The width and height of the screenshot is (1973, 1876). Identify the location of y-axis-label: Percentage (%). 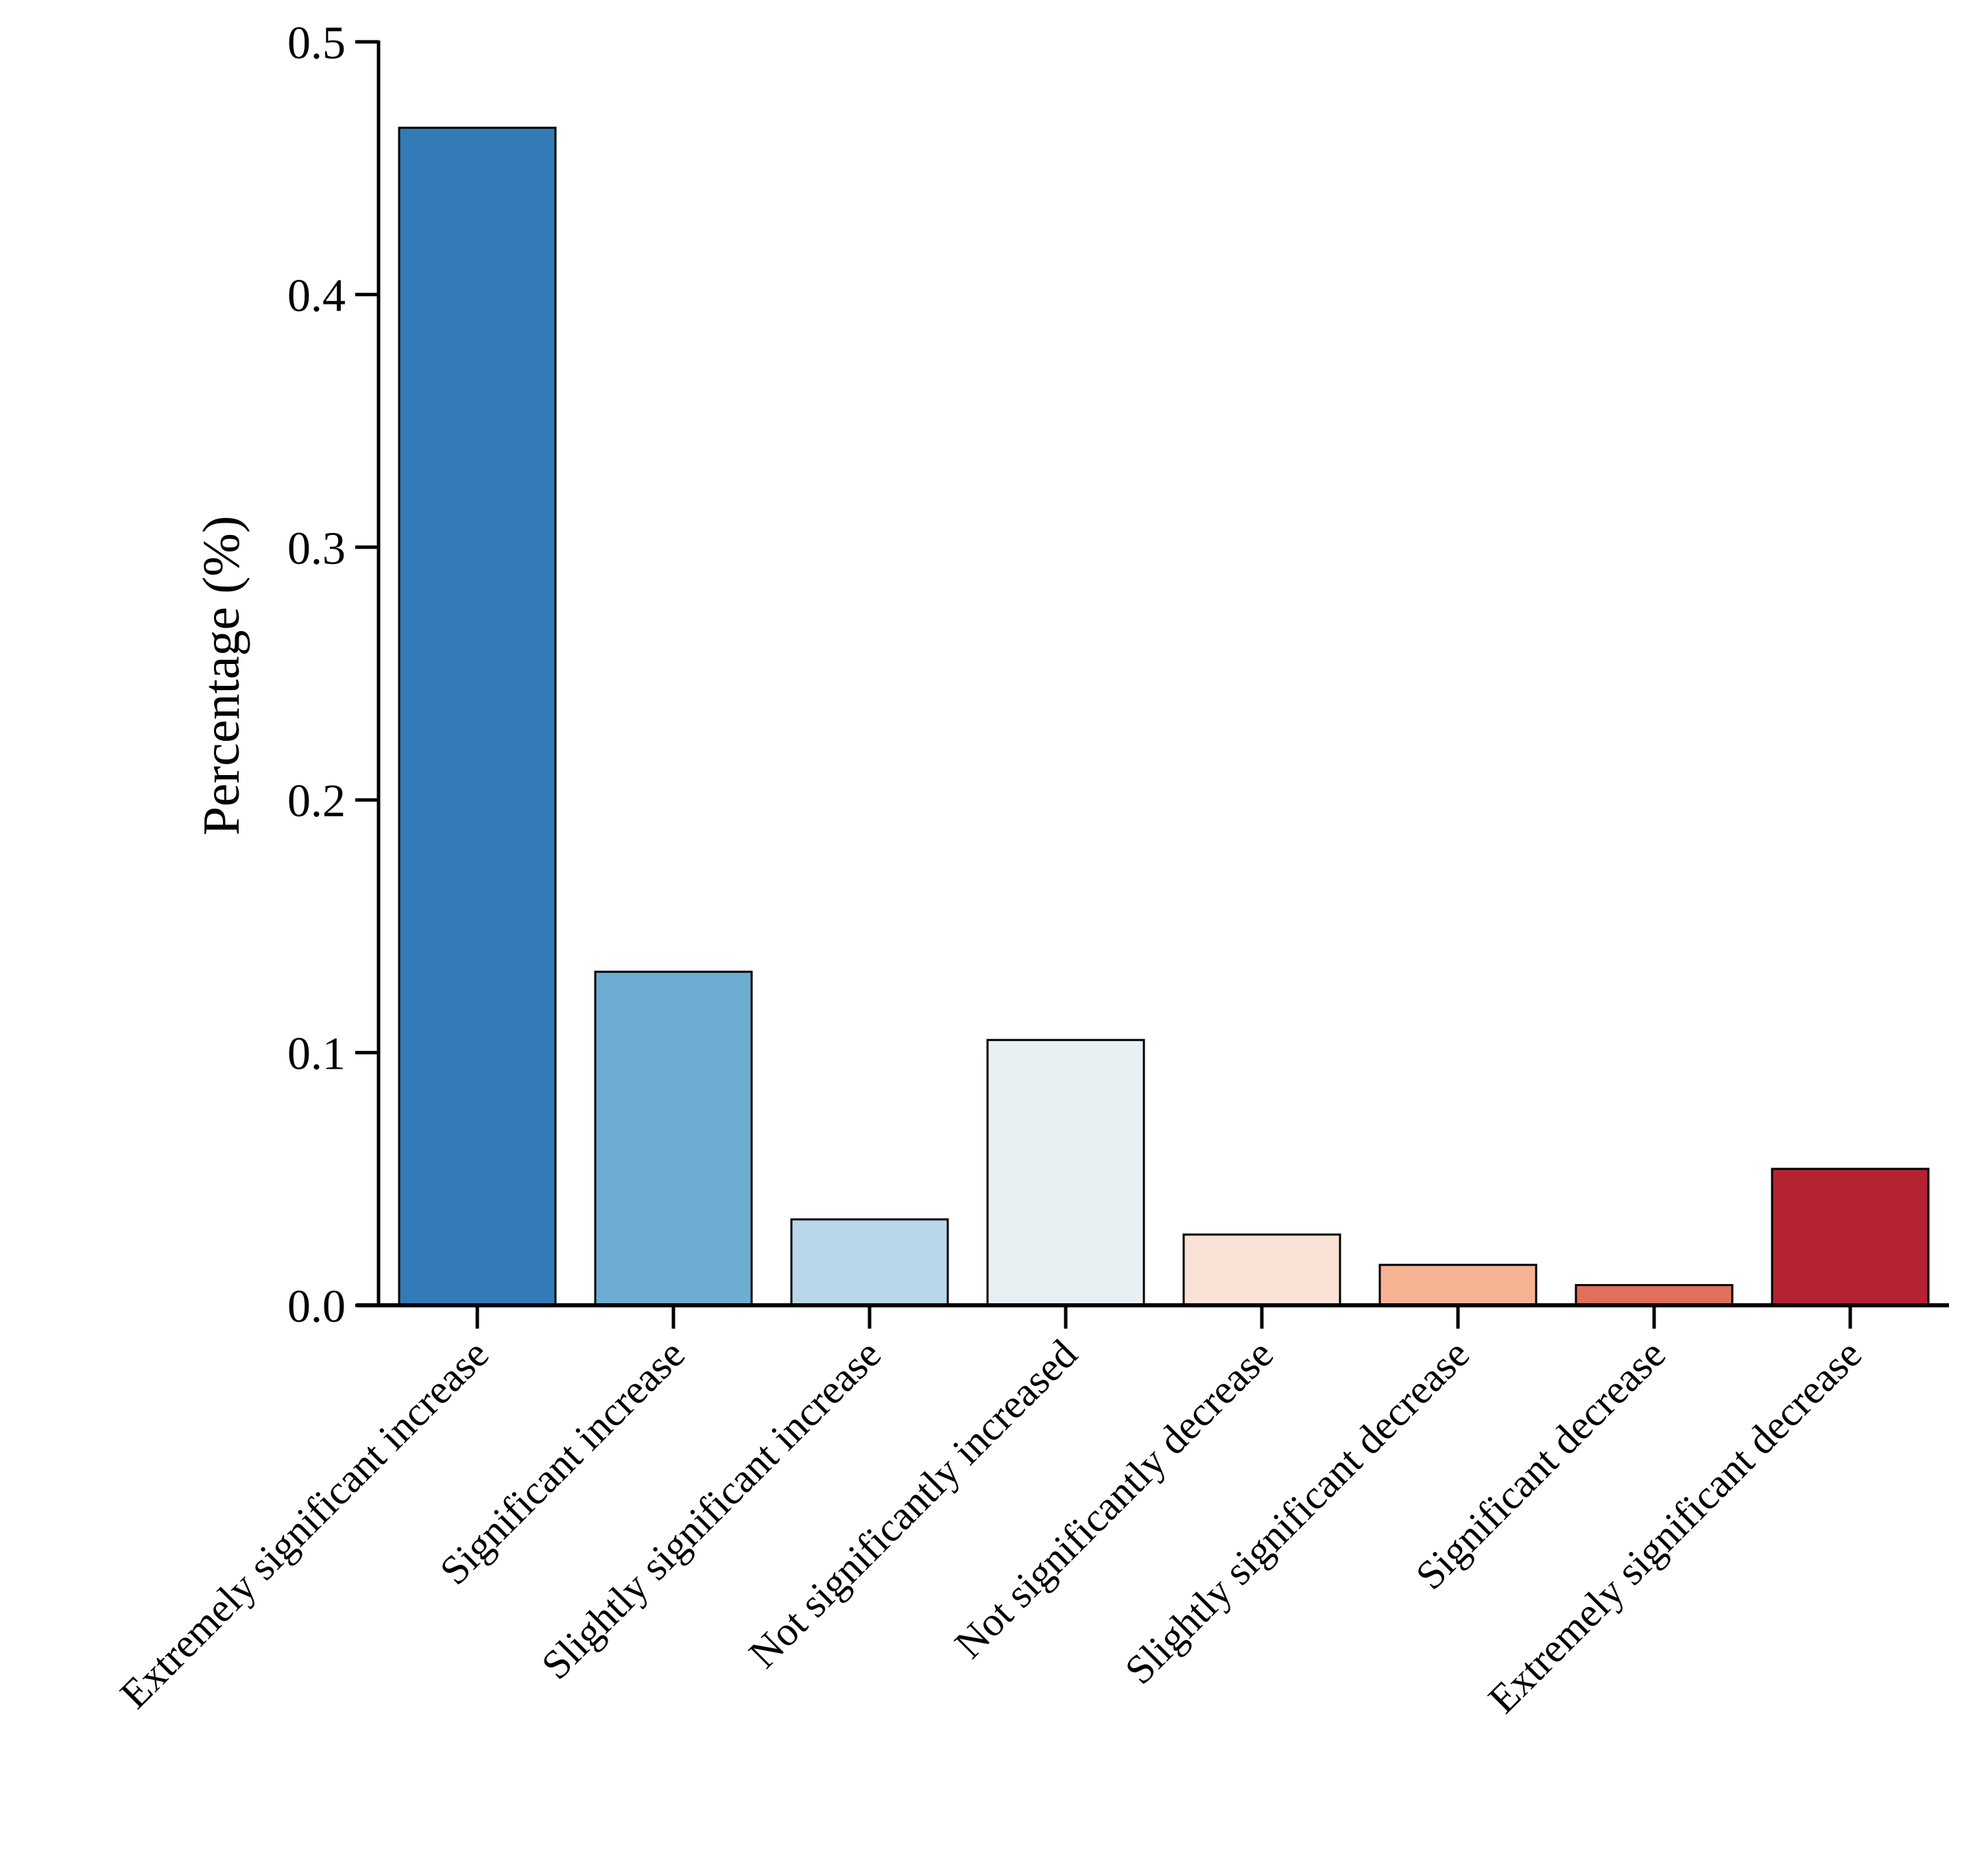
(222, 675).